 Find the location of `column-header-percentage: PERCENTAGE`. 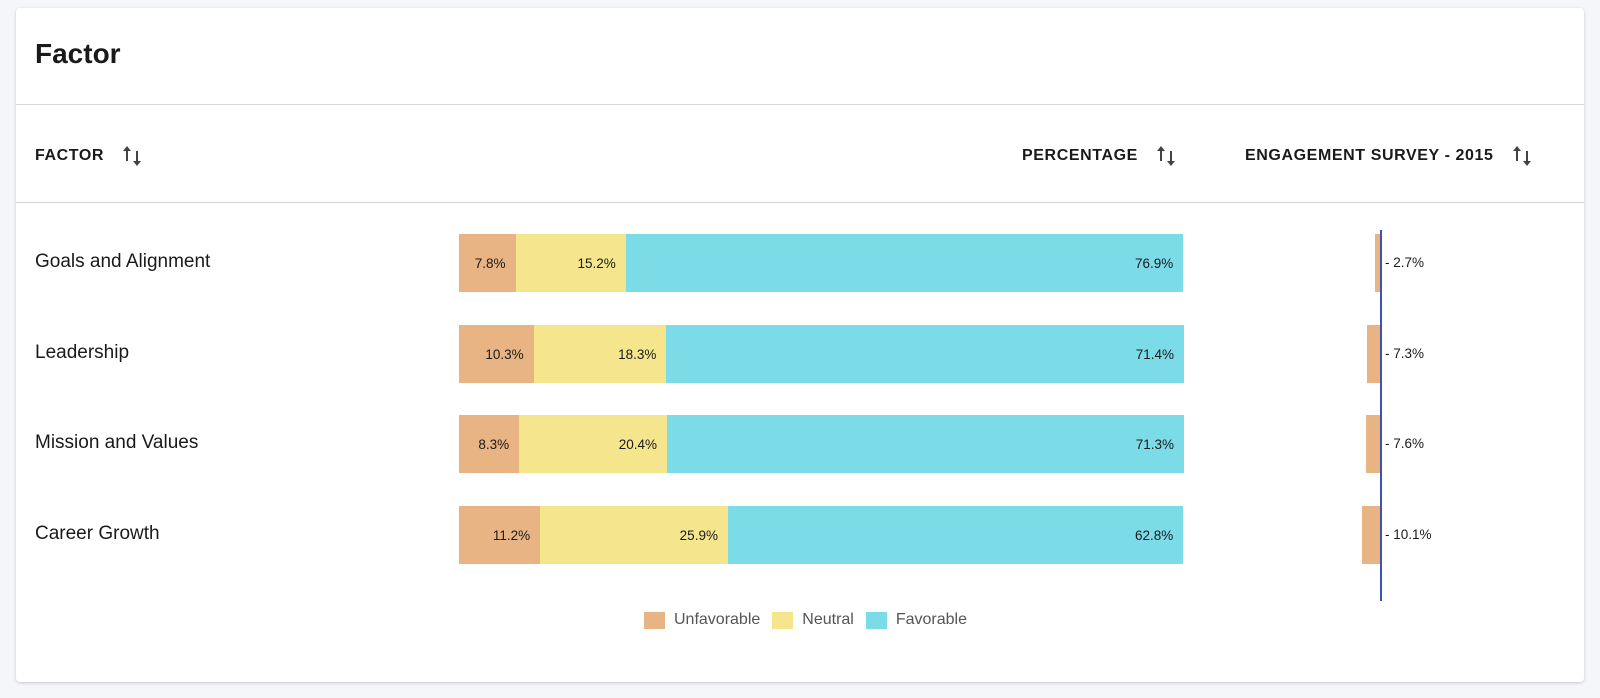

column-header-percentage: PERCENTAGE is located at coordinates (1100, 156).